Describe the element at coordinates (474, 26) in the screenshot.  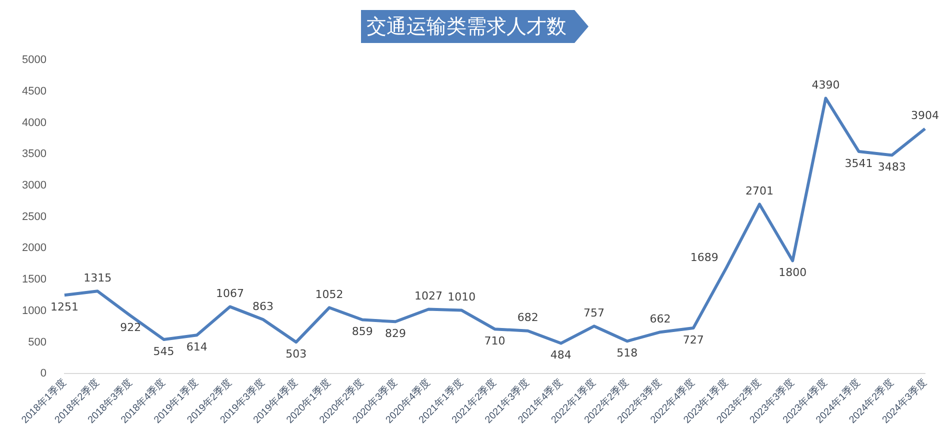
I see `chart-title: 交通运输类需求人才数` at that location.